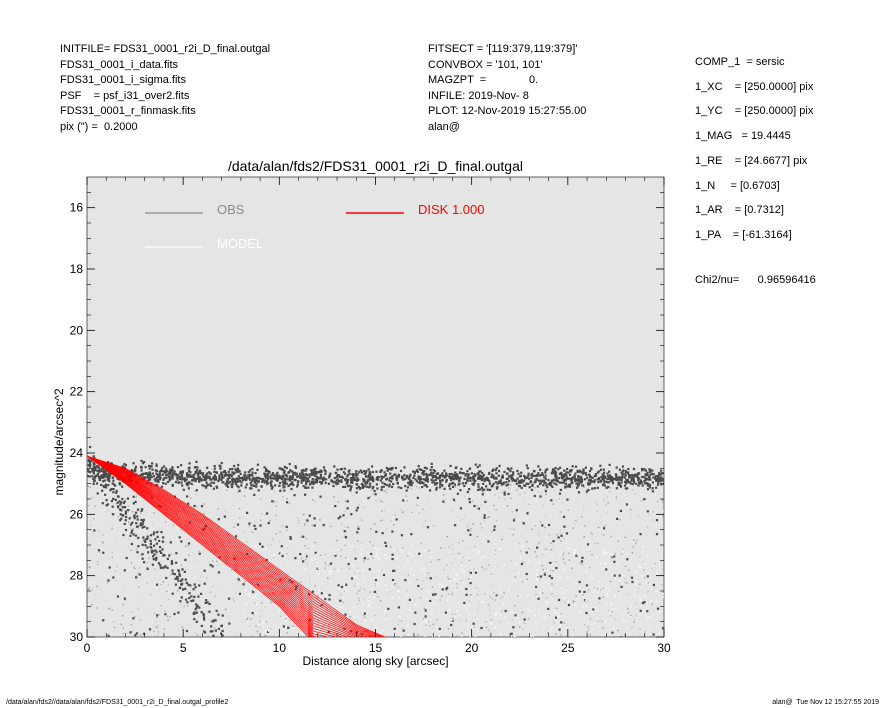 The height and width of the screenshot is (708, 885). Describe the element at coordinates (99, 126) in the screenshot. I see `header-left-line-5: pix (") = 0.2000` at that location.